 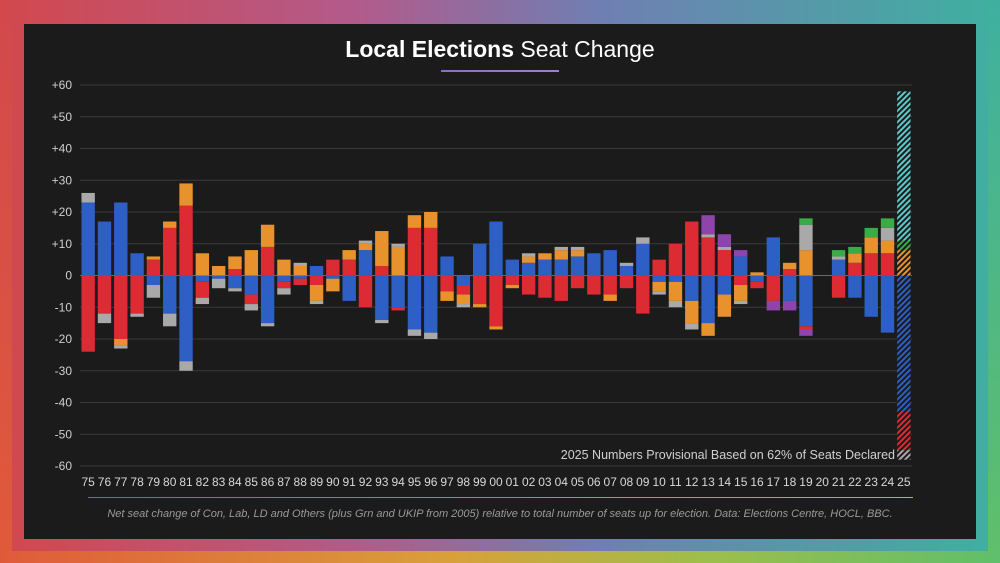 I want to click on footer-divider, so click(x=500, y=497).